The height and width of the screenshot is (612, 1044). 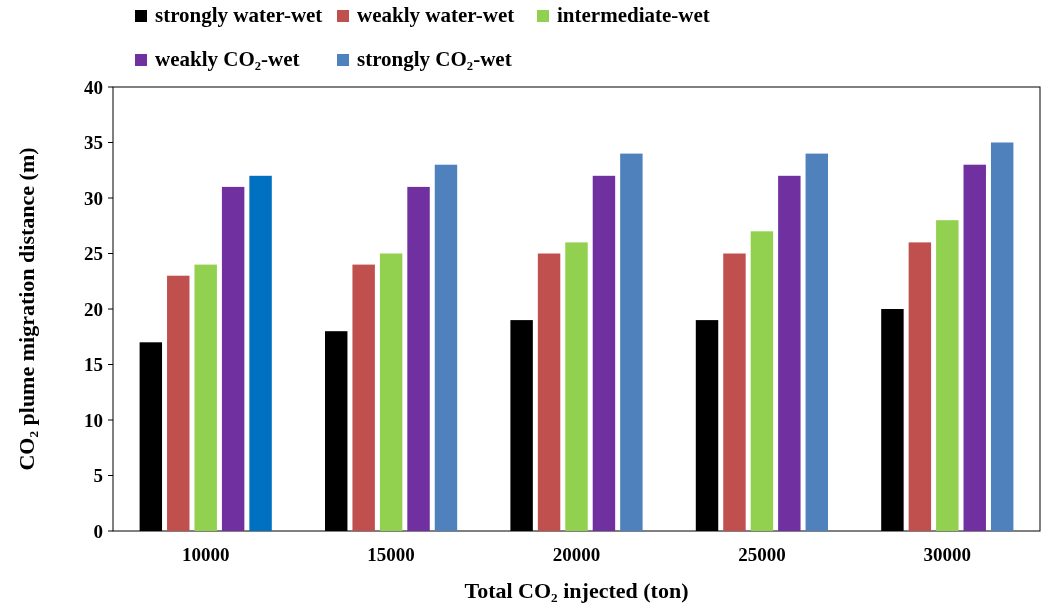 I want to click on y-tick-label: 40, so click(x=93, y=87).